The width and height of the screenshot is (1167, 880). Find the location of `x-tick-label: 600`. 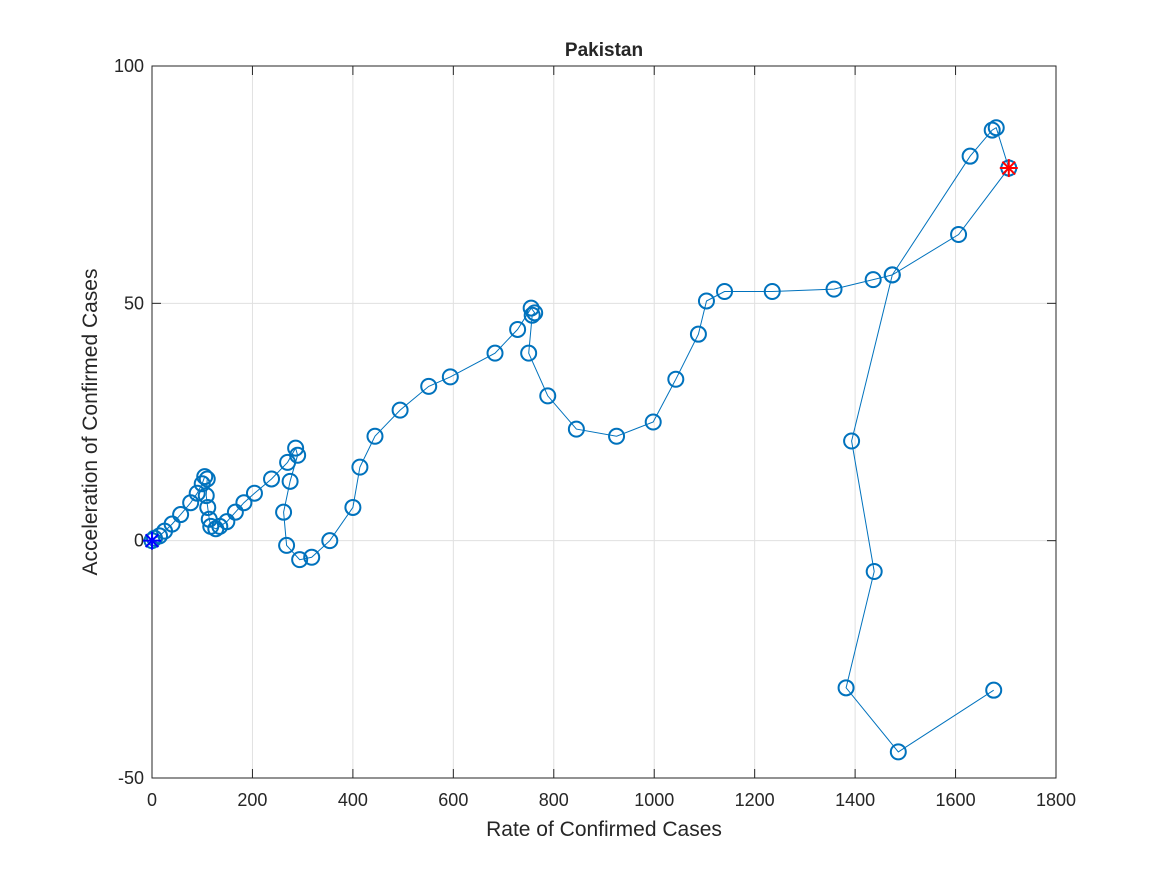

x-tick-label: 600 is located at coordinates (453, 800).